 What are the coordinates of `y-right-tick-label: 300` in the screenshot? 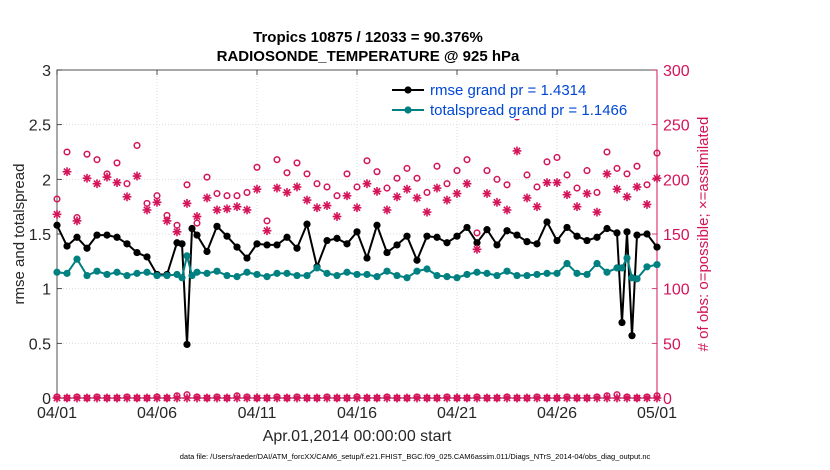 It's located at (676, 71).